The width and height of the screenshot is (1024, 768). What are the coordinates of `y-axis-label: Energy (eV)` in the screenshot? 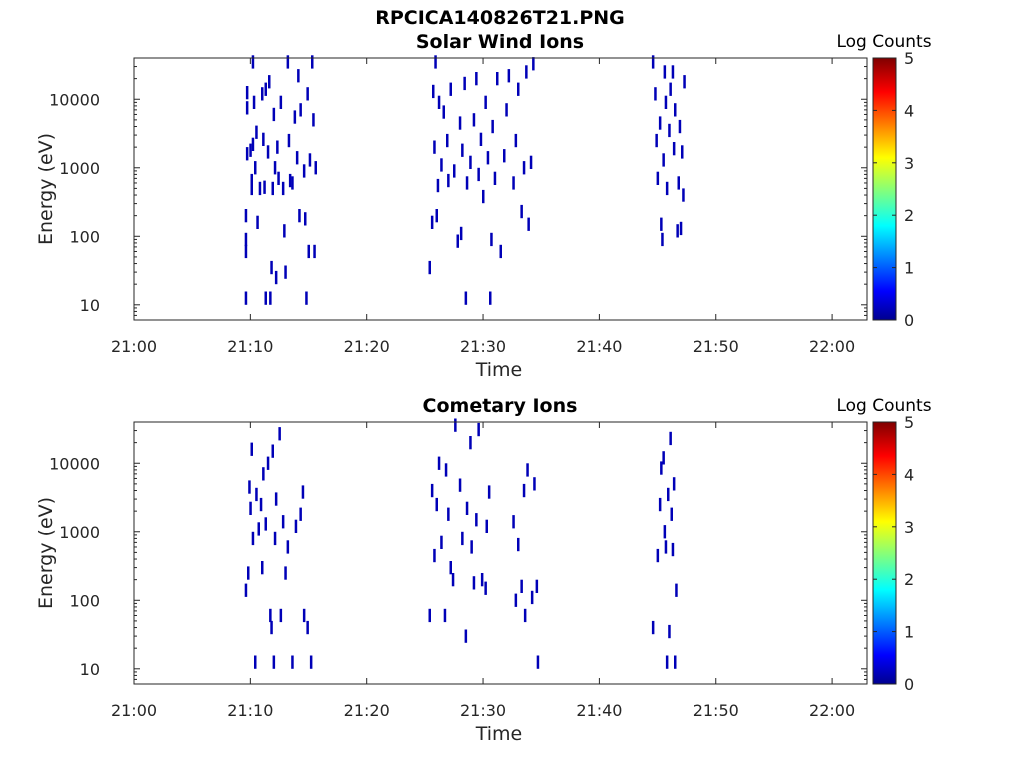 It's located at (46, 189).